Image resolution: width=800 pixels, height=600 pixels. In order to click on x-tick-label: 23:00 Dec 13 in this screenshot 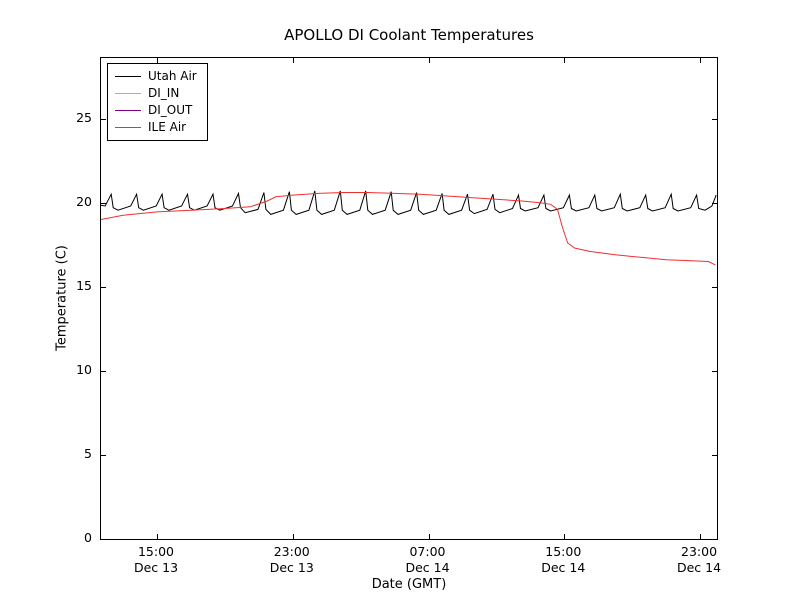, I will do `click(292, 560)`.